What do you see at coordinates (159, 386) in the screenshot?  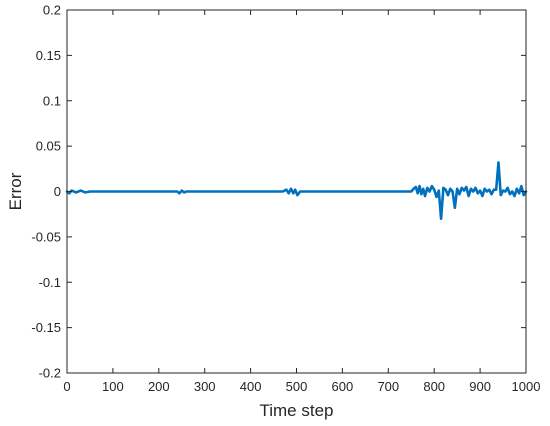 I see `x-tick-label: 200` at bounding box center [159, 386].